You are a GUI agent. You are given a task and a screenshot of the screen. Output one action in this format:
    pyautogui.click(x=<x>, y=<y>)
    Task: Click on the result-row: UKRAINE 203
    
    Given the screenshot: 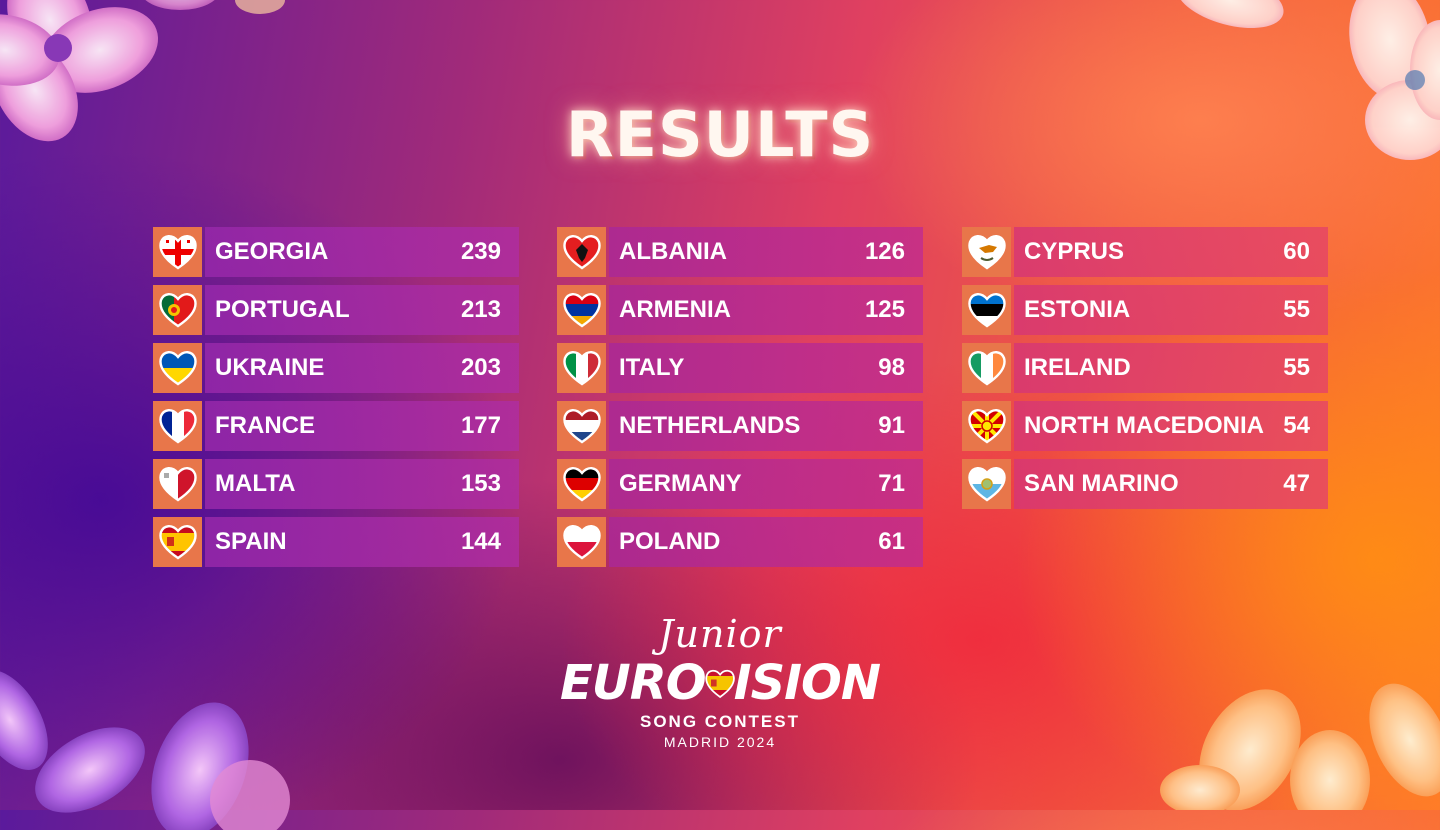 What is the action you would take?
    pyautogui.click(x=336, y=368)
    